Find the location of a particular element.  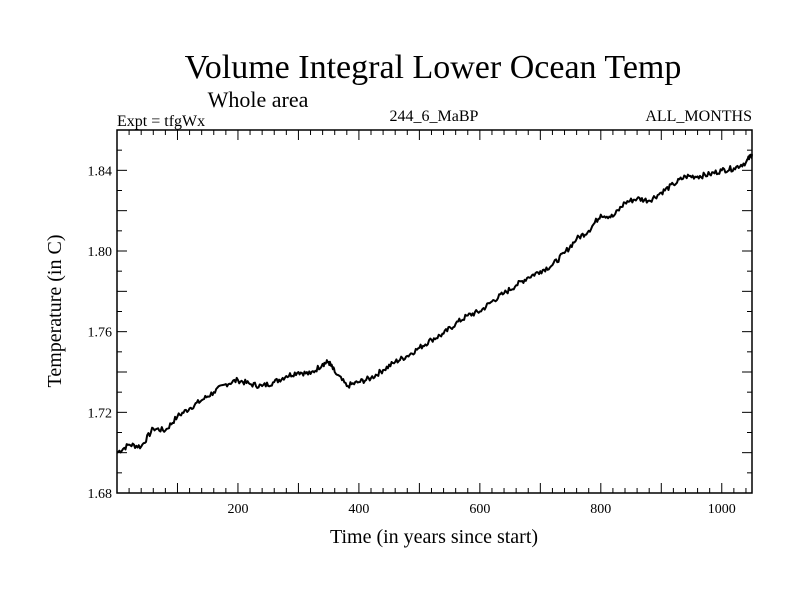

months-label: ALL_MONTHS is located at coordinates (698, 116).